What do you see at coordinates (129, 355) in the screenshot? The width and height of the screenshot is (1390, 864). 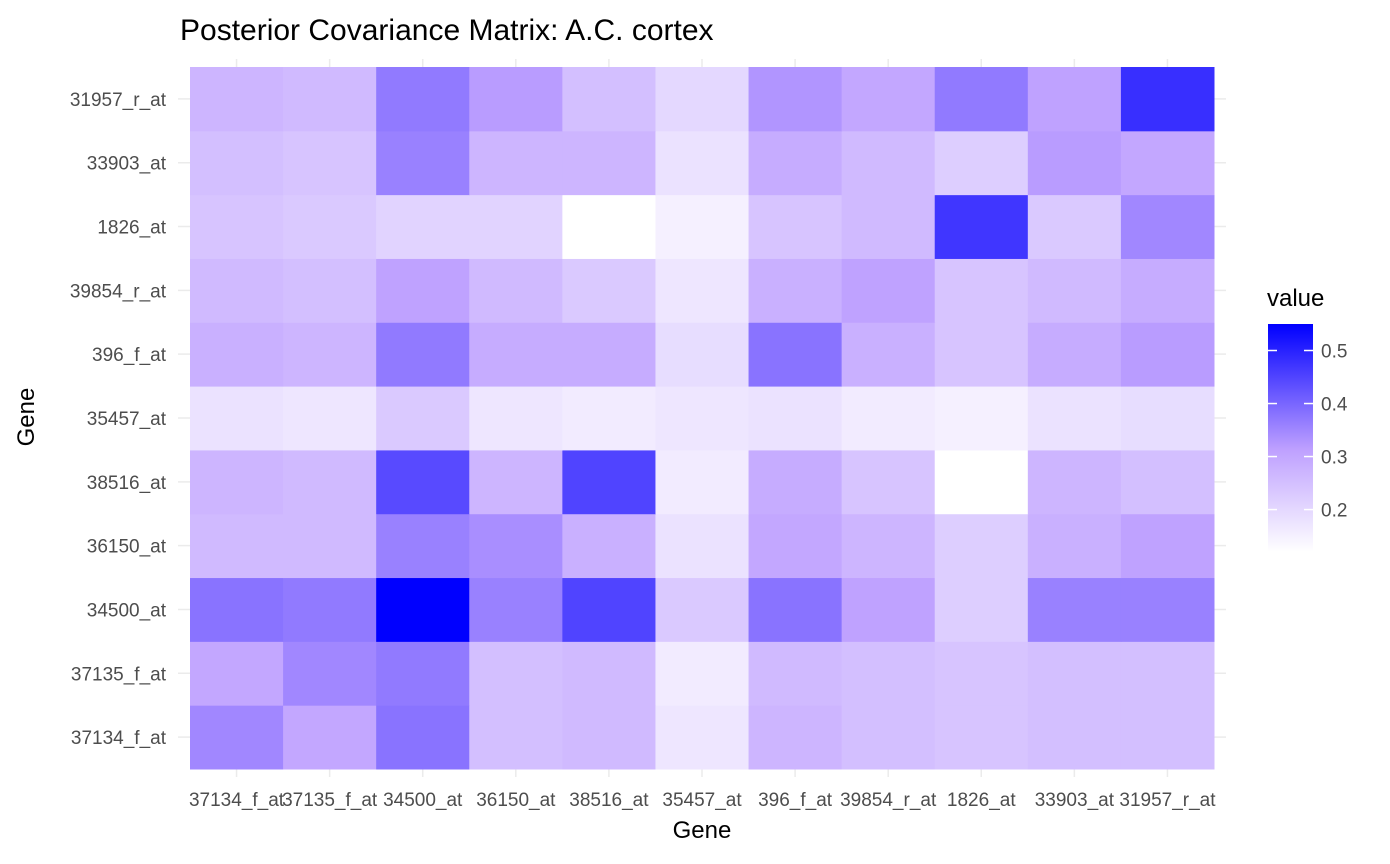 I see `y-tick-label: 396_f_at` at bounding box center [129, 355].